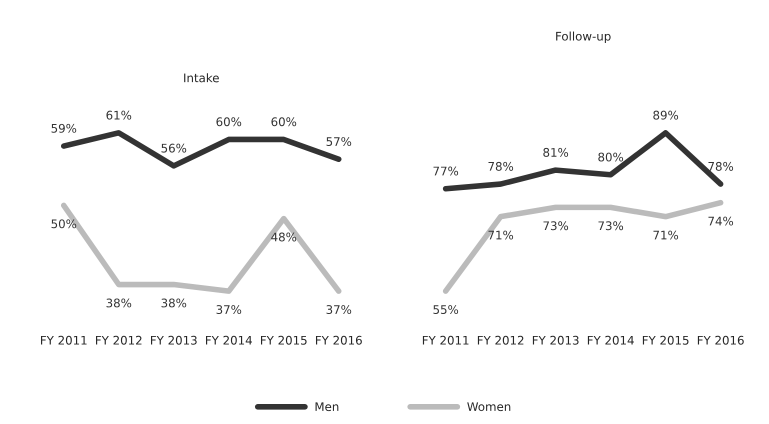 The height and width of the screenshot is (424, 769). I want to click on data-label: 57%, so click(339, 141).